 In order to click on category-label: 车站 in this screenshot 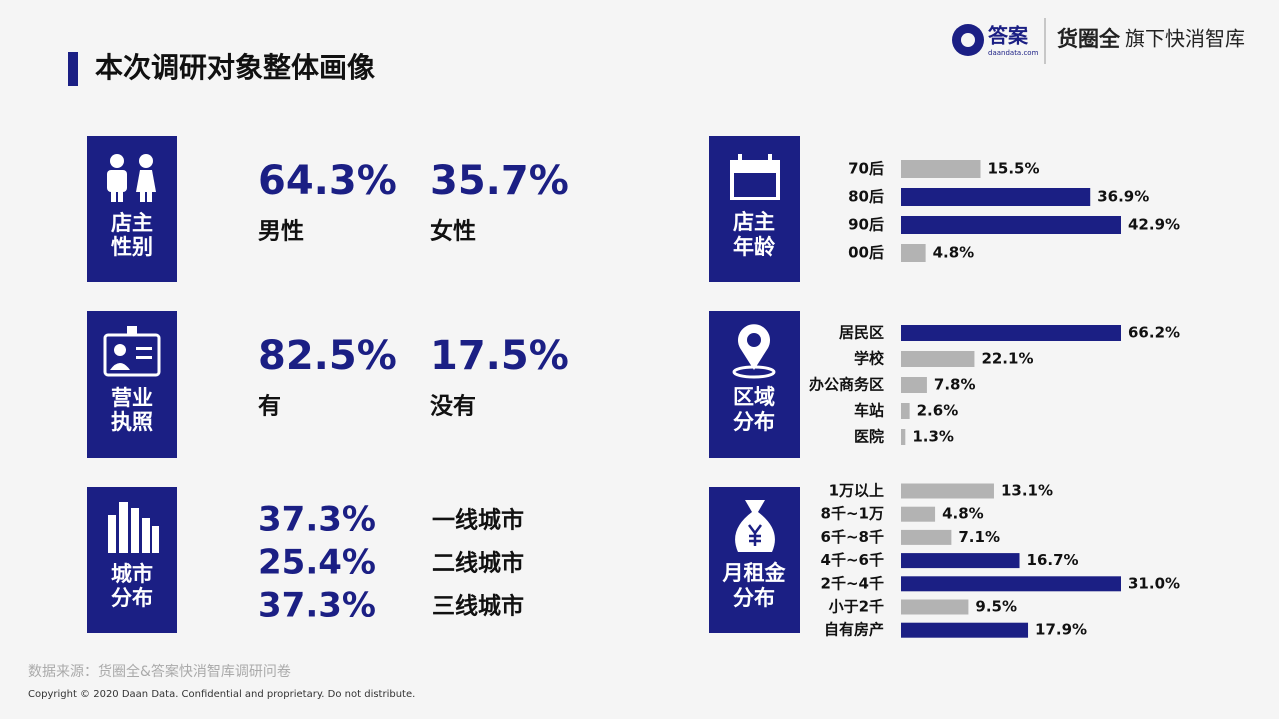, I will do `click(869, 411)`.